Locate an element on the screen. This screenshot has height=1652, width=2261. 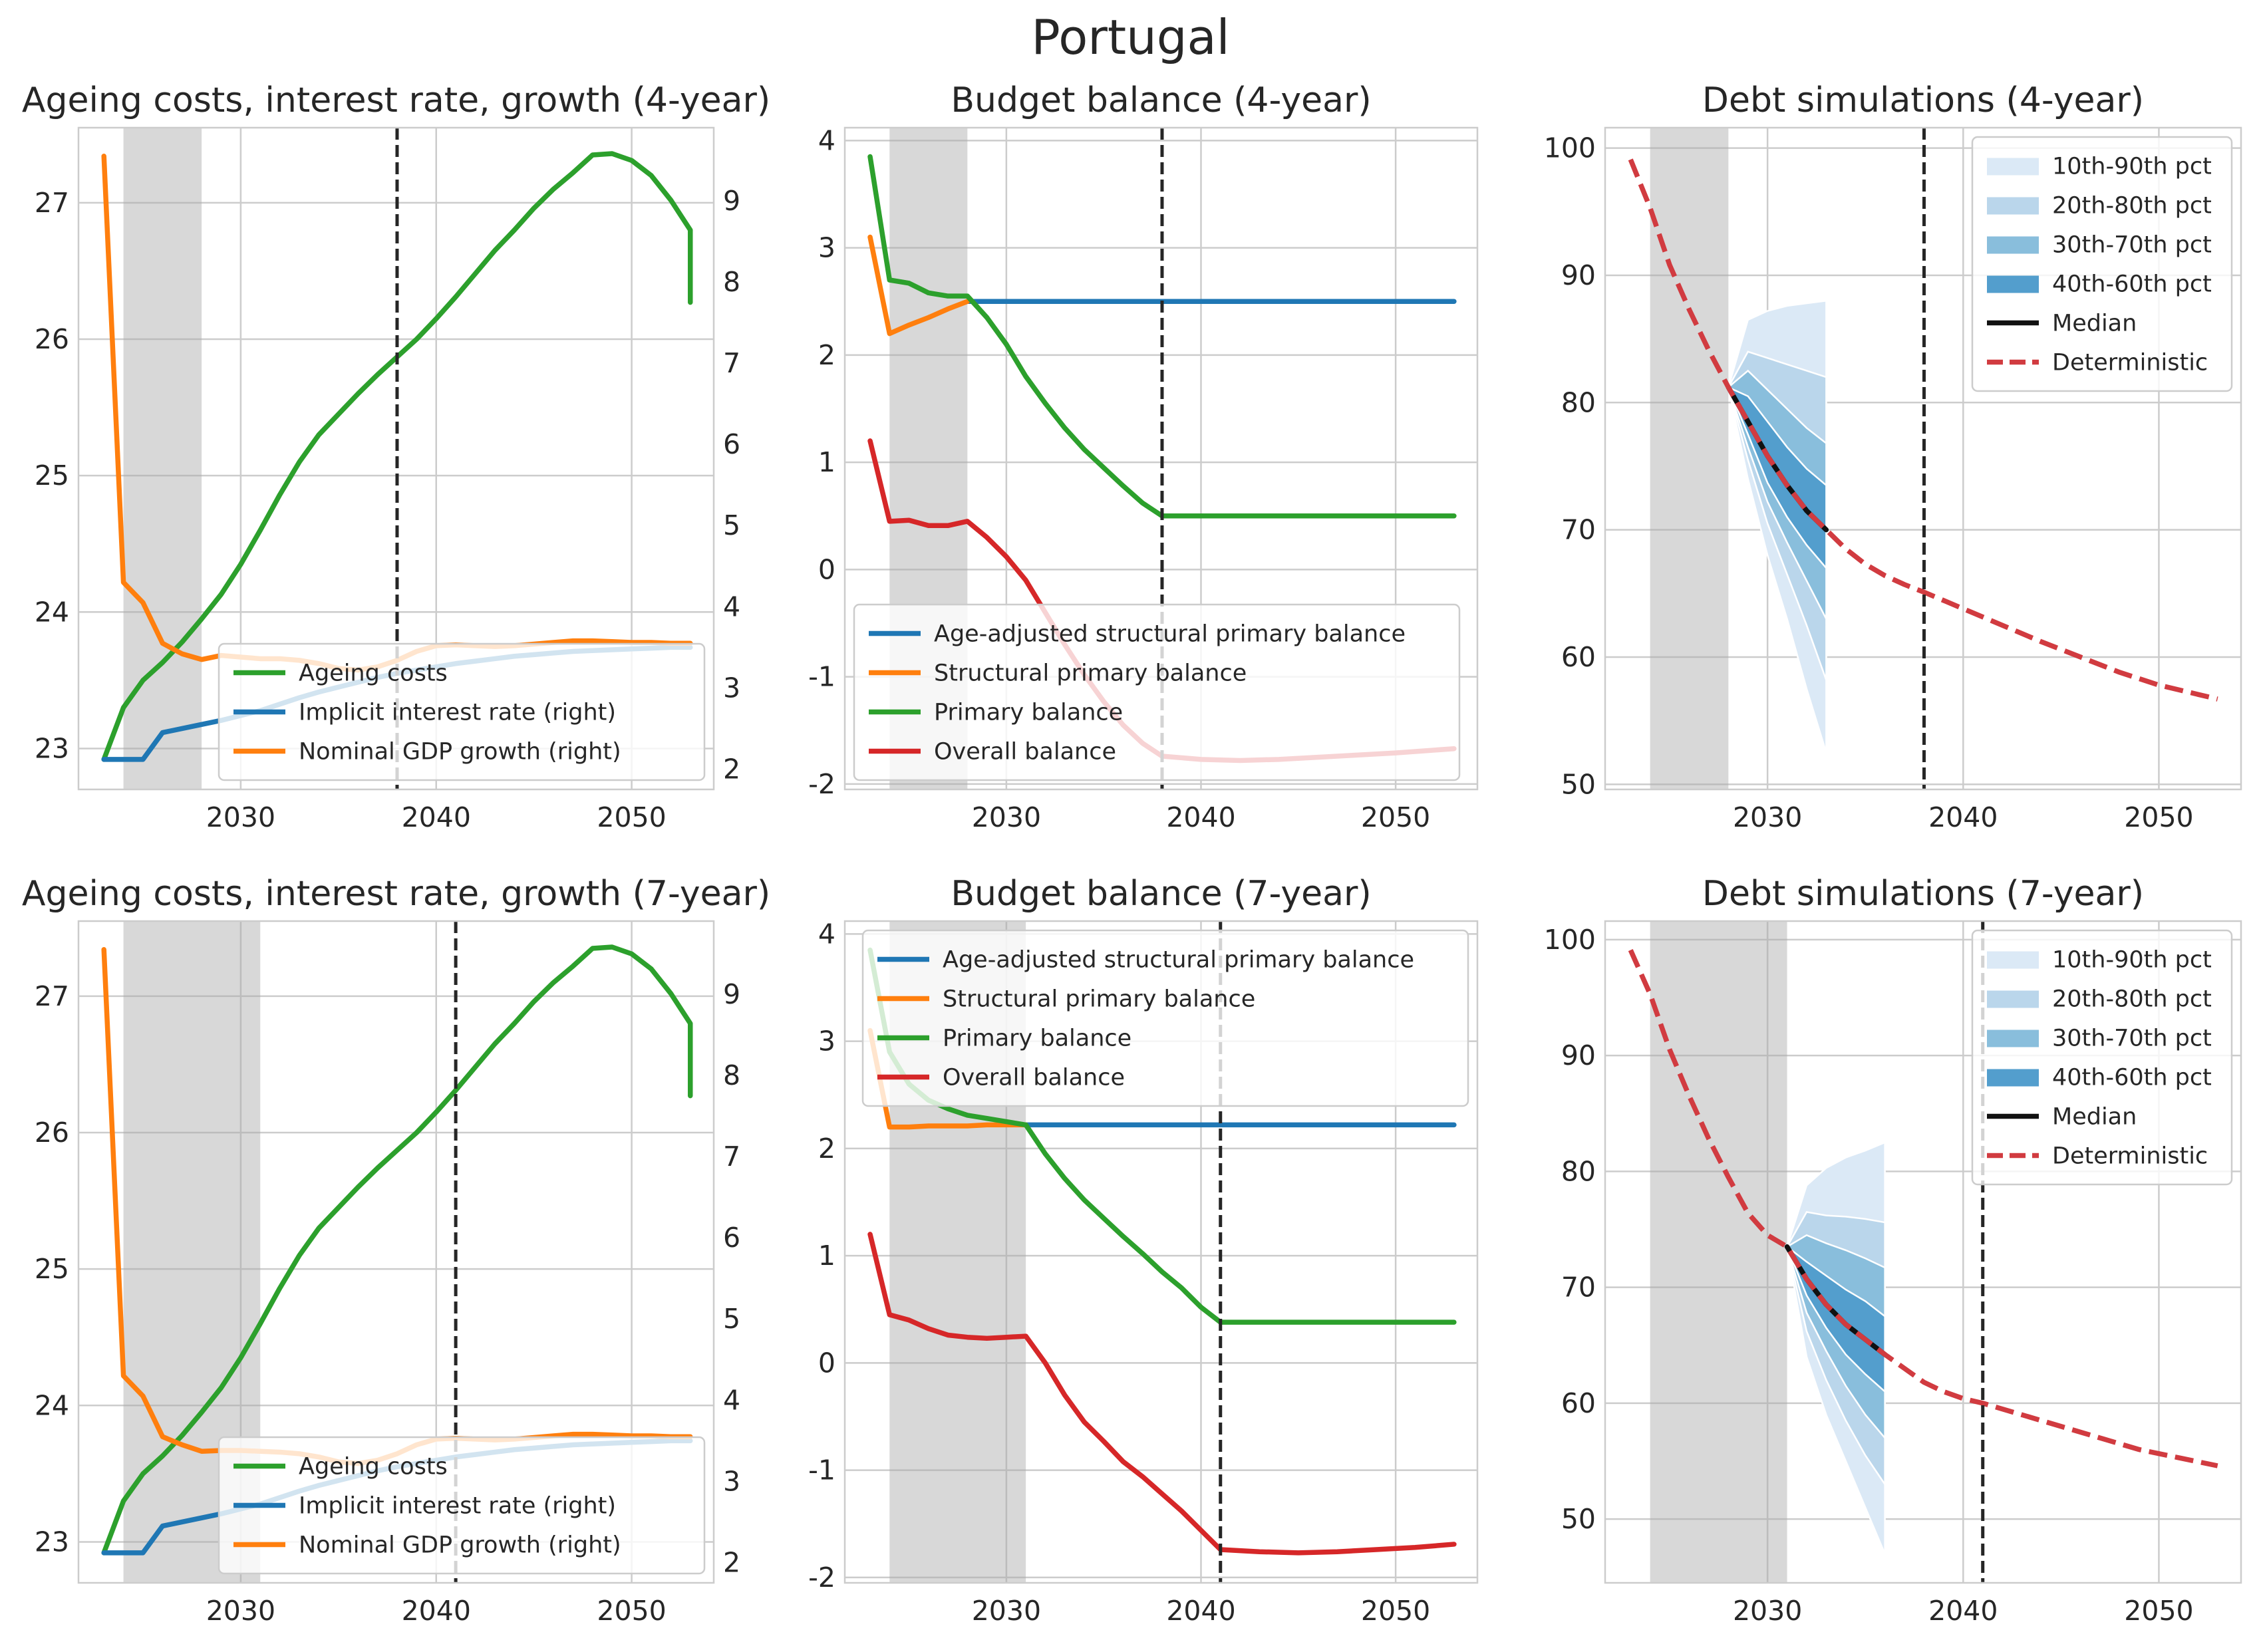
legend-label: 10th-90th pct is located at coordinates (2132, 167).